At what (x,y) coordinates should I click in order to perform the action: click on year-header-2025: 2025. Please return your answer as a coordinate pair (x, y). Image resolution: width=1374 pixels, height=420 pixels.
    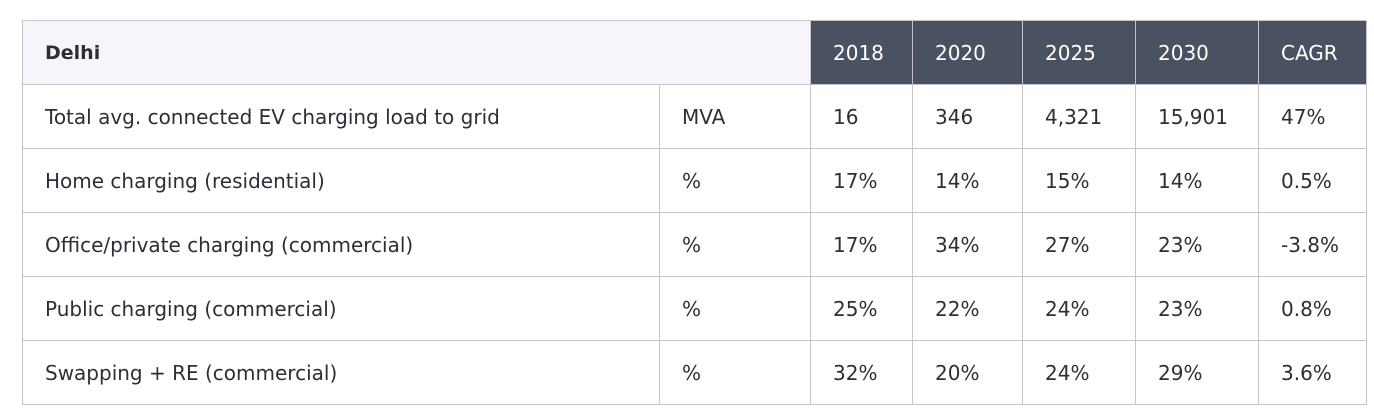
    Looking at the image, I should click on (1079, 52).